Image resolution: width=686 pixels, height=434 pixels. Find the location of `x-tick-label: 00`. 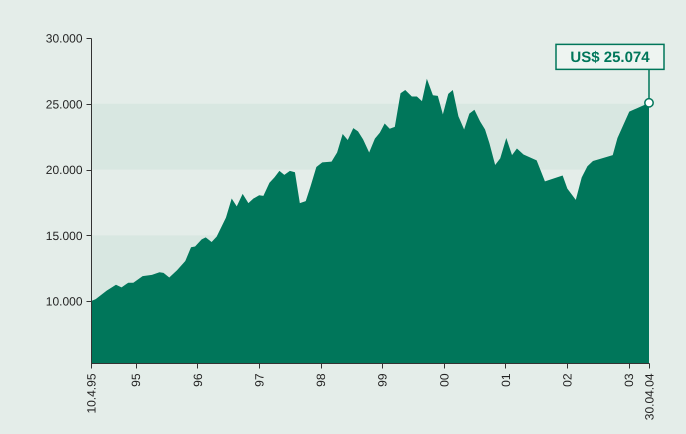

x-tick-label: 00 is located at coordinates (444, 380).